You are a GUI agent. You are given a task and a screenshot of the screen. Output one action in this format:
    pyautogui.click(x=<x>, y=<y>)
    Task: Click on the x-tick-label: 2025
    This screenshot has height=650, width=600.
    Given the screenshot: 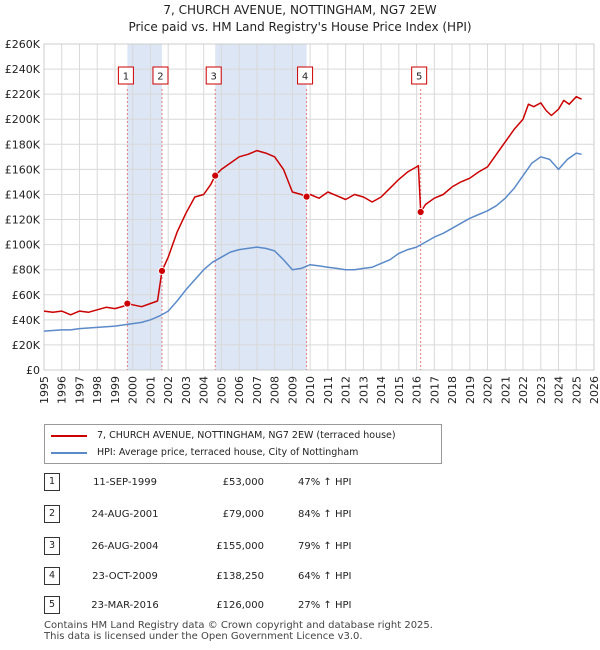 What is the action you would take?
    pyautogui.click(x=576, y=390)
    